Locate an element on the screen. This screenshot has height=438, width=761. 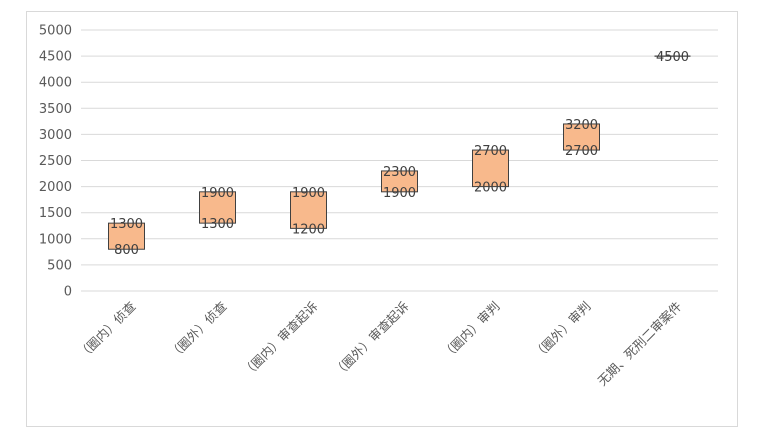
x-category-label: （圈内）审查起诉 is located at coordinates (279, 339).